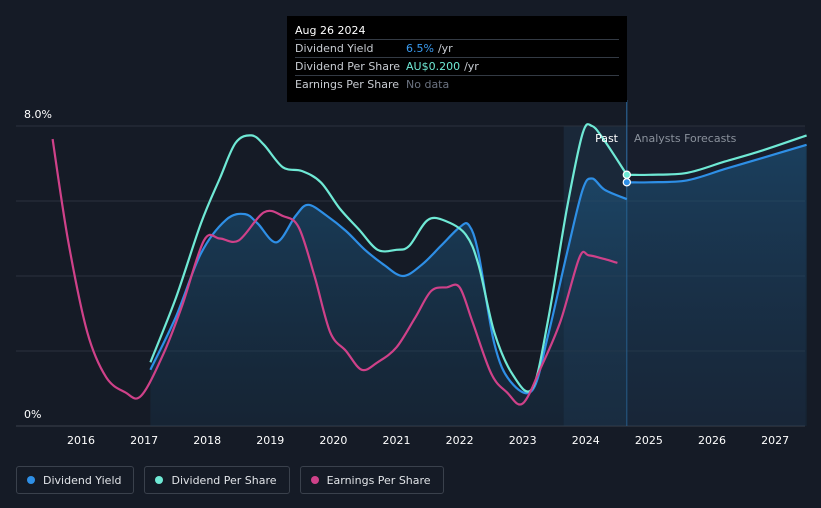 This screenshot has width=821, height=508. Describe the element at coordinates (347, 84) in the screenshot. I see `tooltip-label: Earnings Per Share` at that location.